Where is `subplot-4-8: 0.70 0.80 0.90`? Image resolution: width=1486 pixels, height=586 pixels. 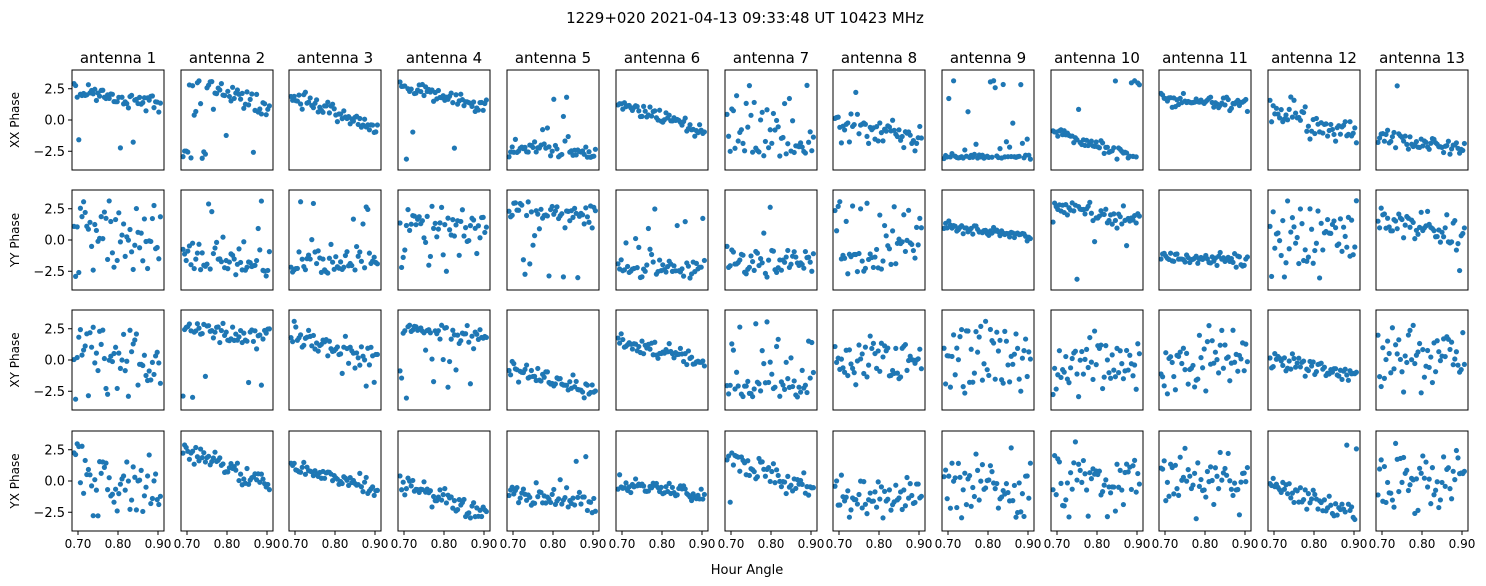 subplot-4-8: 0.70 0.80 0.90 is located at coordinates (879, 490).